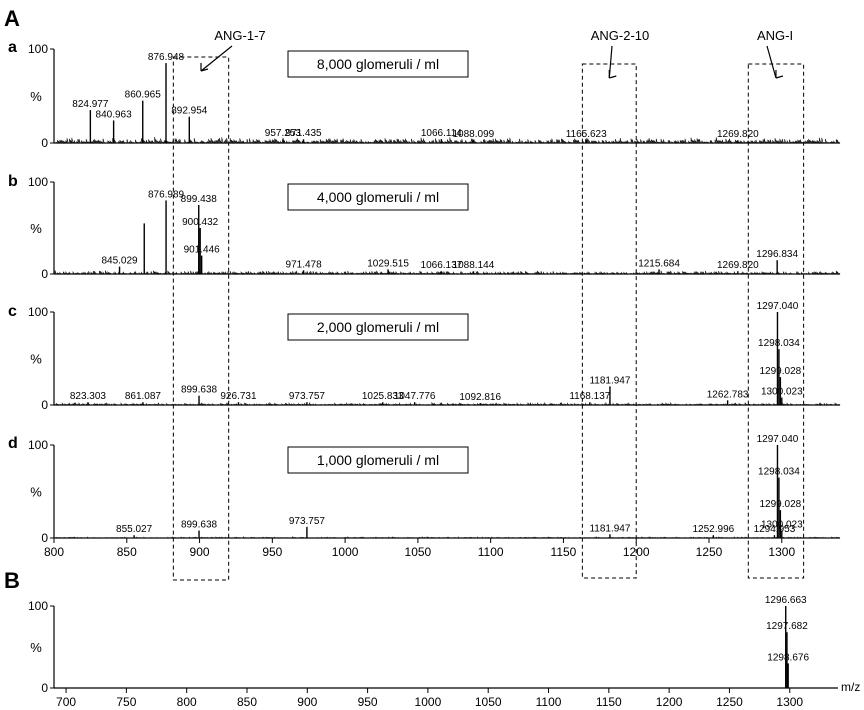 Image resolution: width=864 pixels, height=710 pixels. Describe the element at coordinates (609, 528) in the screenshot. I see `peak-label-d-3: 1181.947` at that location.